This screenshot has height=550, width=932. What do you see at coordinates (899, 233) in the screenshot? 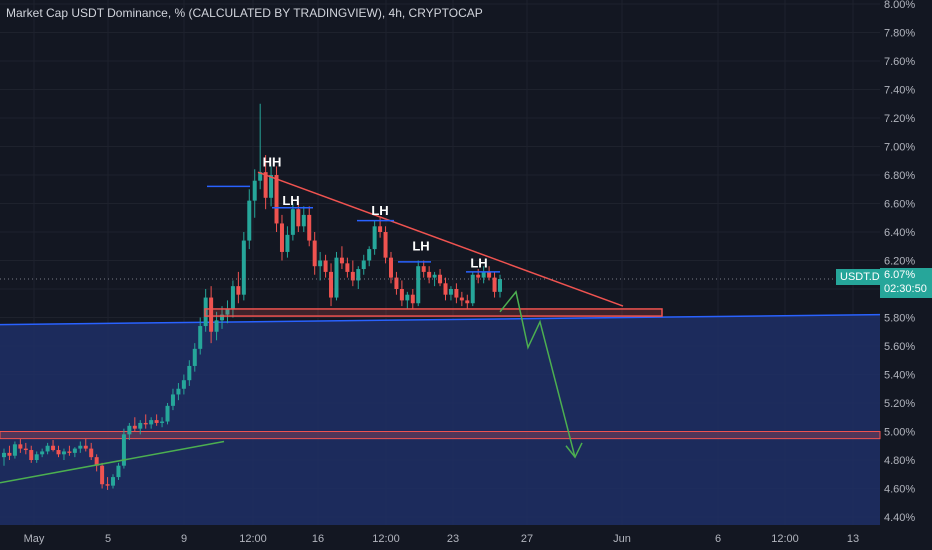
I see `y-axis-tick-label: 6.40%` at bounding box center [899, 233].